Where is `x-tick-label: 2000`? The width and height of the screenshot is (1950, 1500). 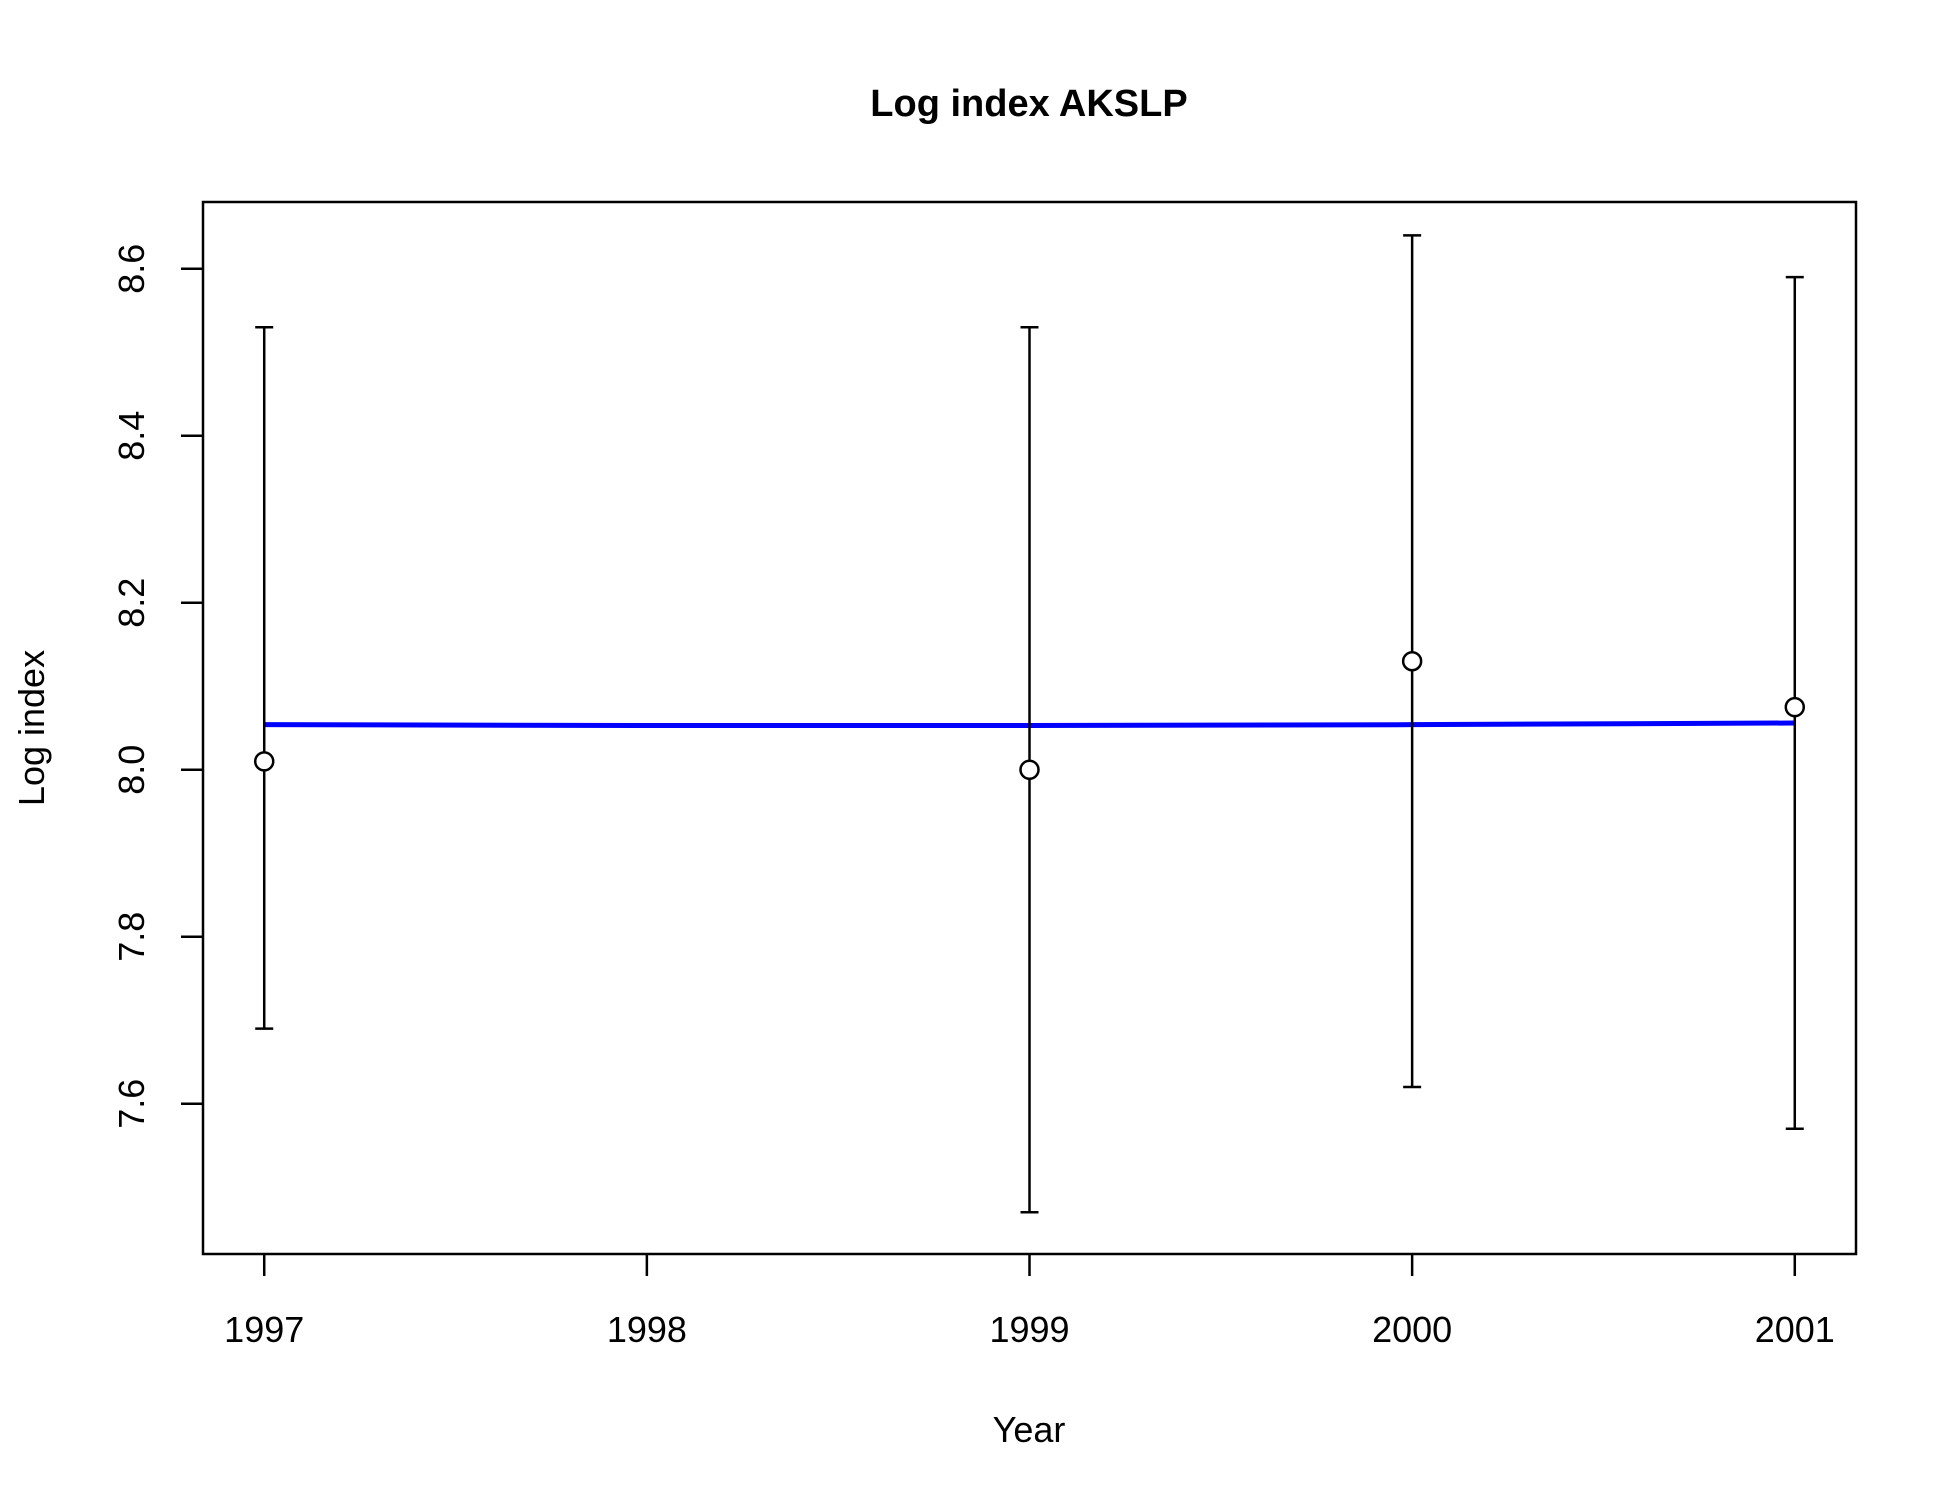 x-tick-label: 2000 is located at coordinates (1412, 1329).